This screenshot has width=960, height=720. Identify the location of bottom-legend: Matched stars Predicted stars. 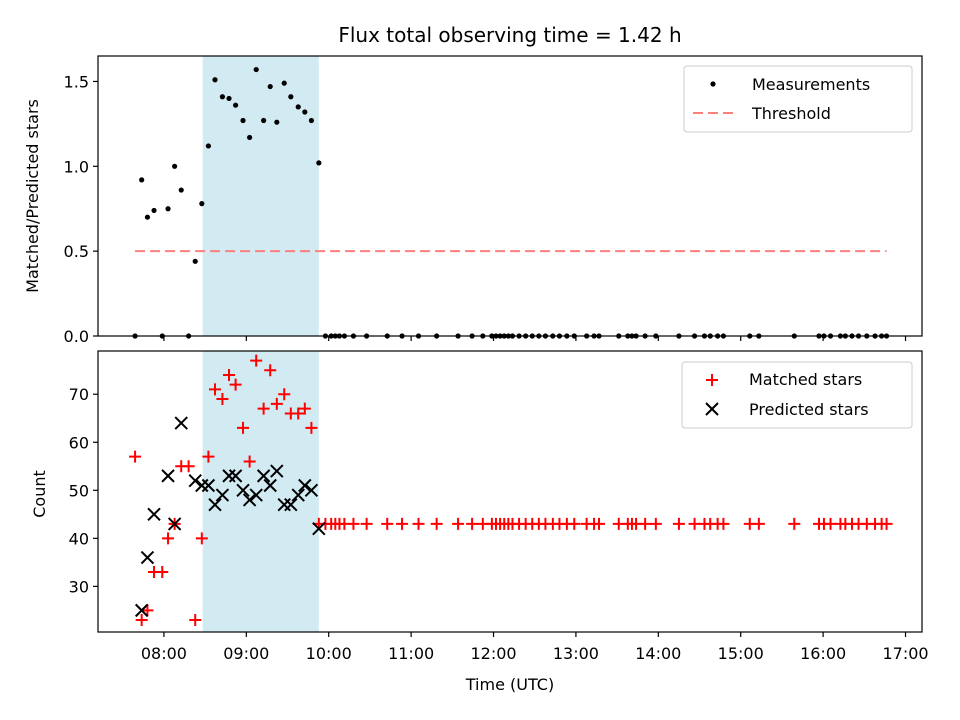
(797, 395).